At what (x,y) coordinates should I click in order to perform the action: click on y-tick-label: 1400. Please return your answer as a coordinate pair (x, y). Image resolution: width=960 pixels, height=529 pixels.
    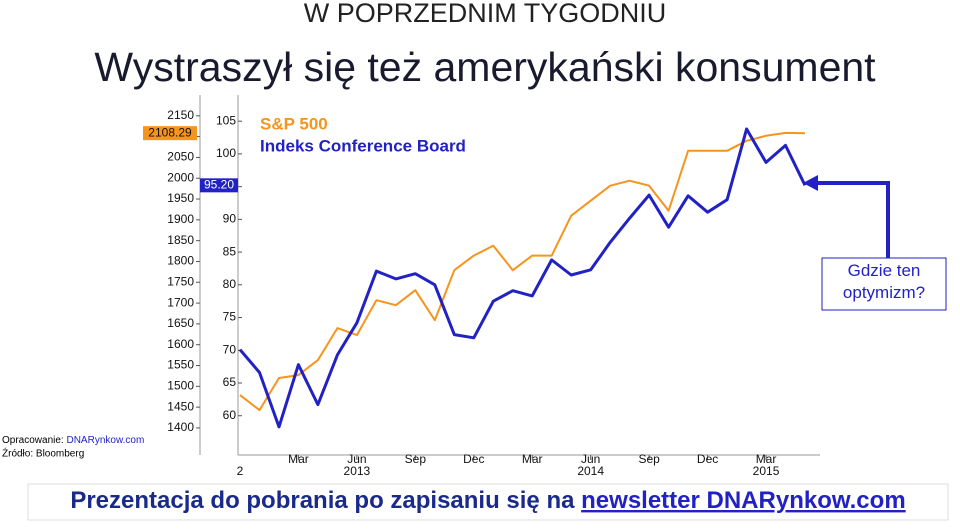
    Looking at the image, I should click on (180, 427).